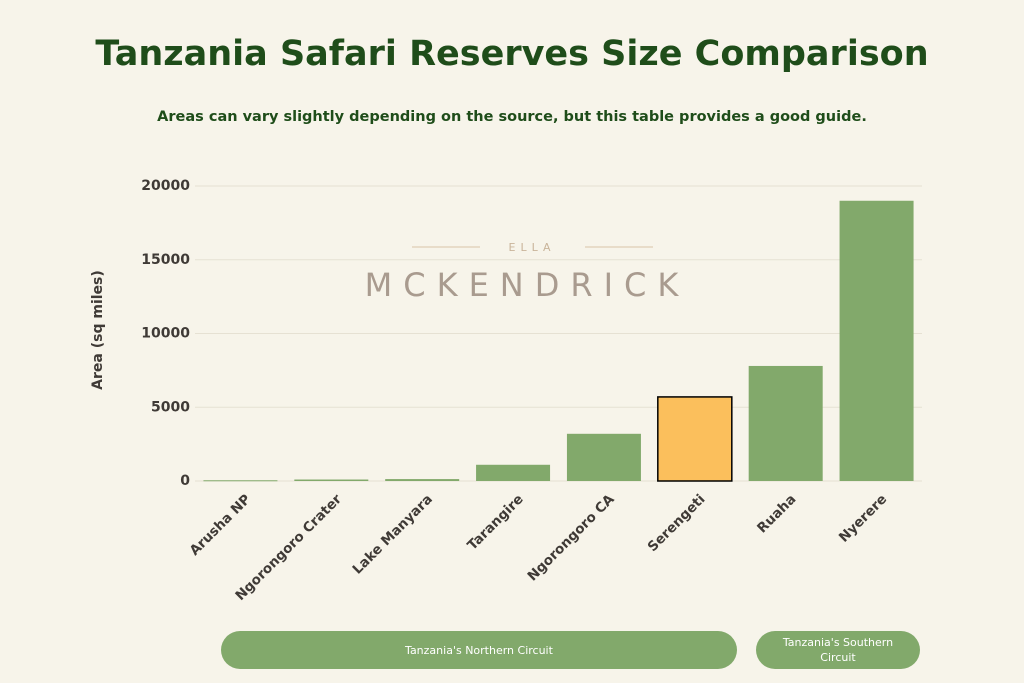 This screenshot has height=683, width=1024. What do you see at coordinates (221, 525) in the screenshot?
I see `x-tick-label: Arusha NP` at bounding box center [221, 525].